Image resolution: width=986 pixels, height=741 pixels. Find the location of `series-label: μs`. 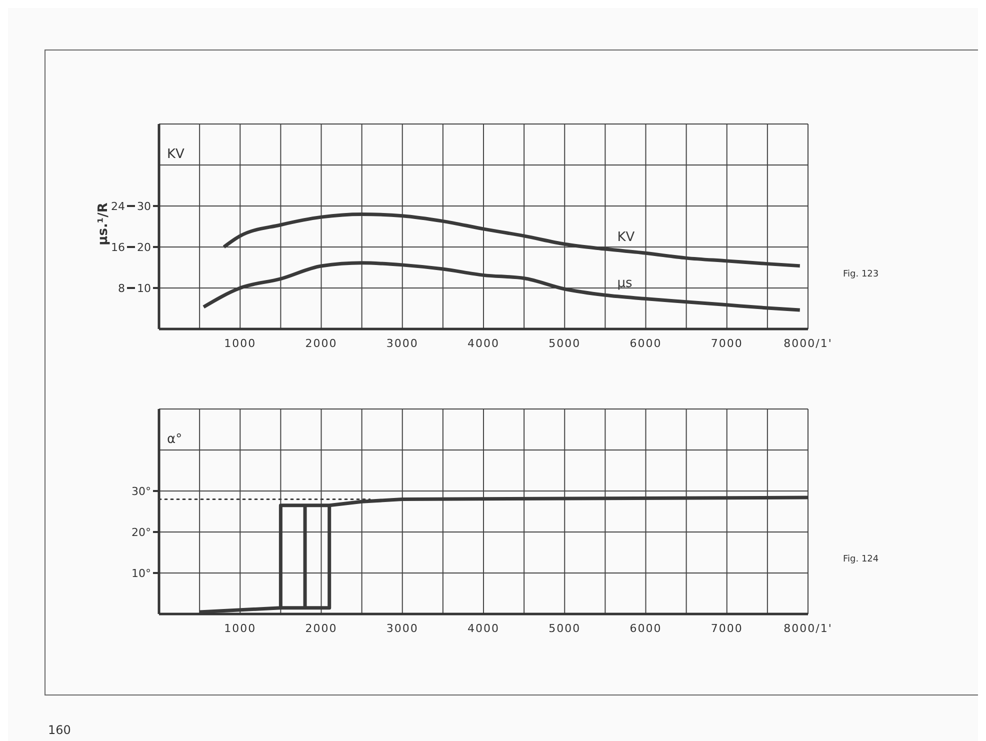

series-label: μs is located at coordinates (624, 284).